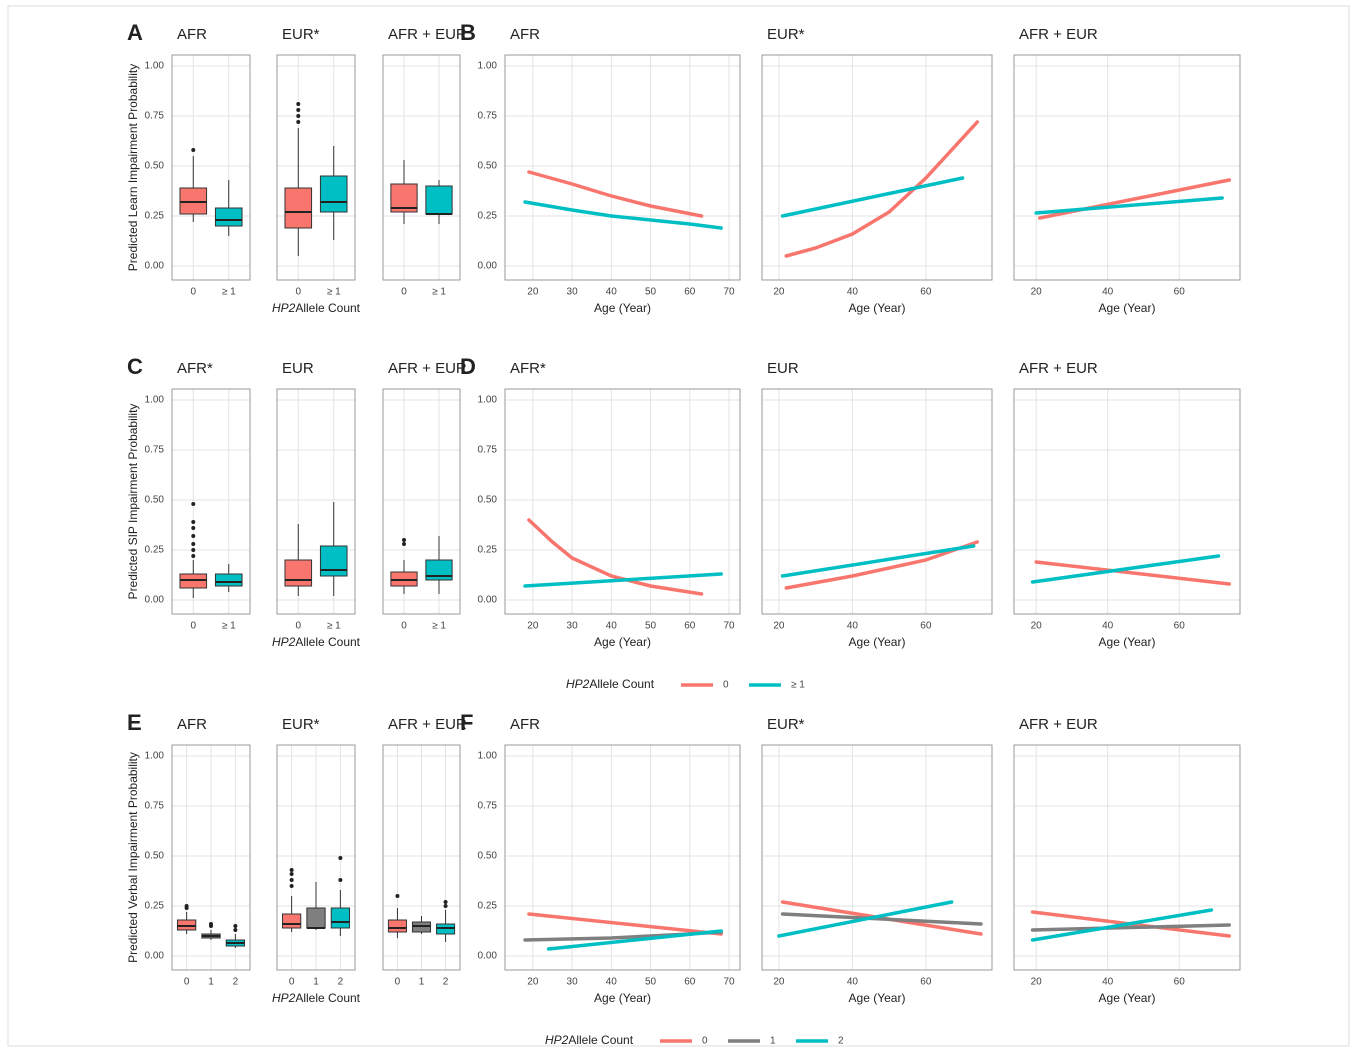 This screenshot has height=1053, width=1357. Describe the element at coordinates (729, 626) in the screenshot. I see `x-tick-label: 70` at that location.